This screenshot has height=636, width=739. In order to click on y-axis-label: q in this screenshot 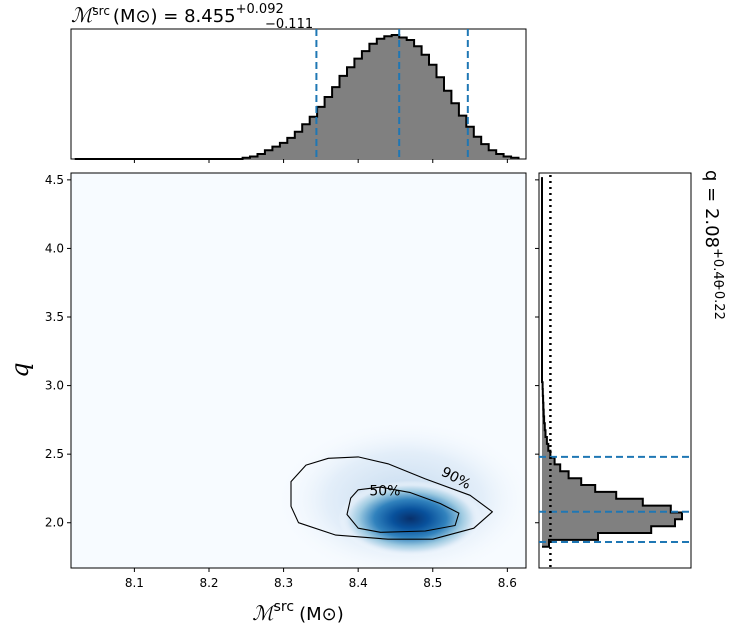, I will do `click(20, 369)`.